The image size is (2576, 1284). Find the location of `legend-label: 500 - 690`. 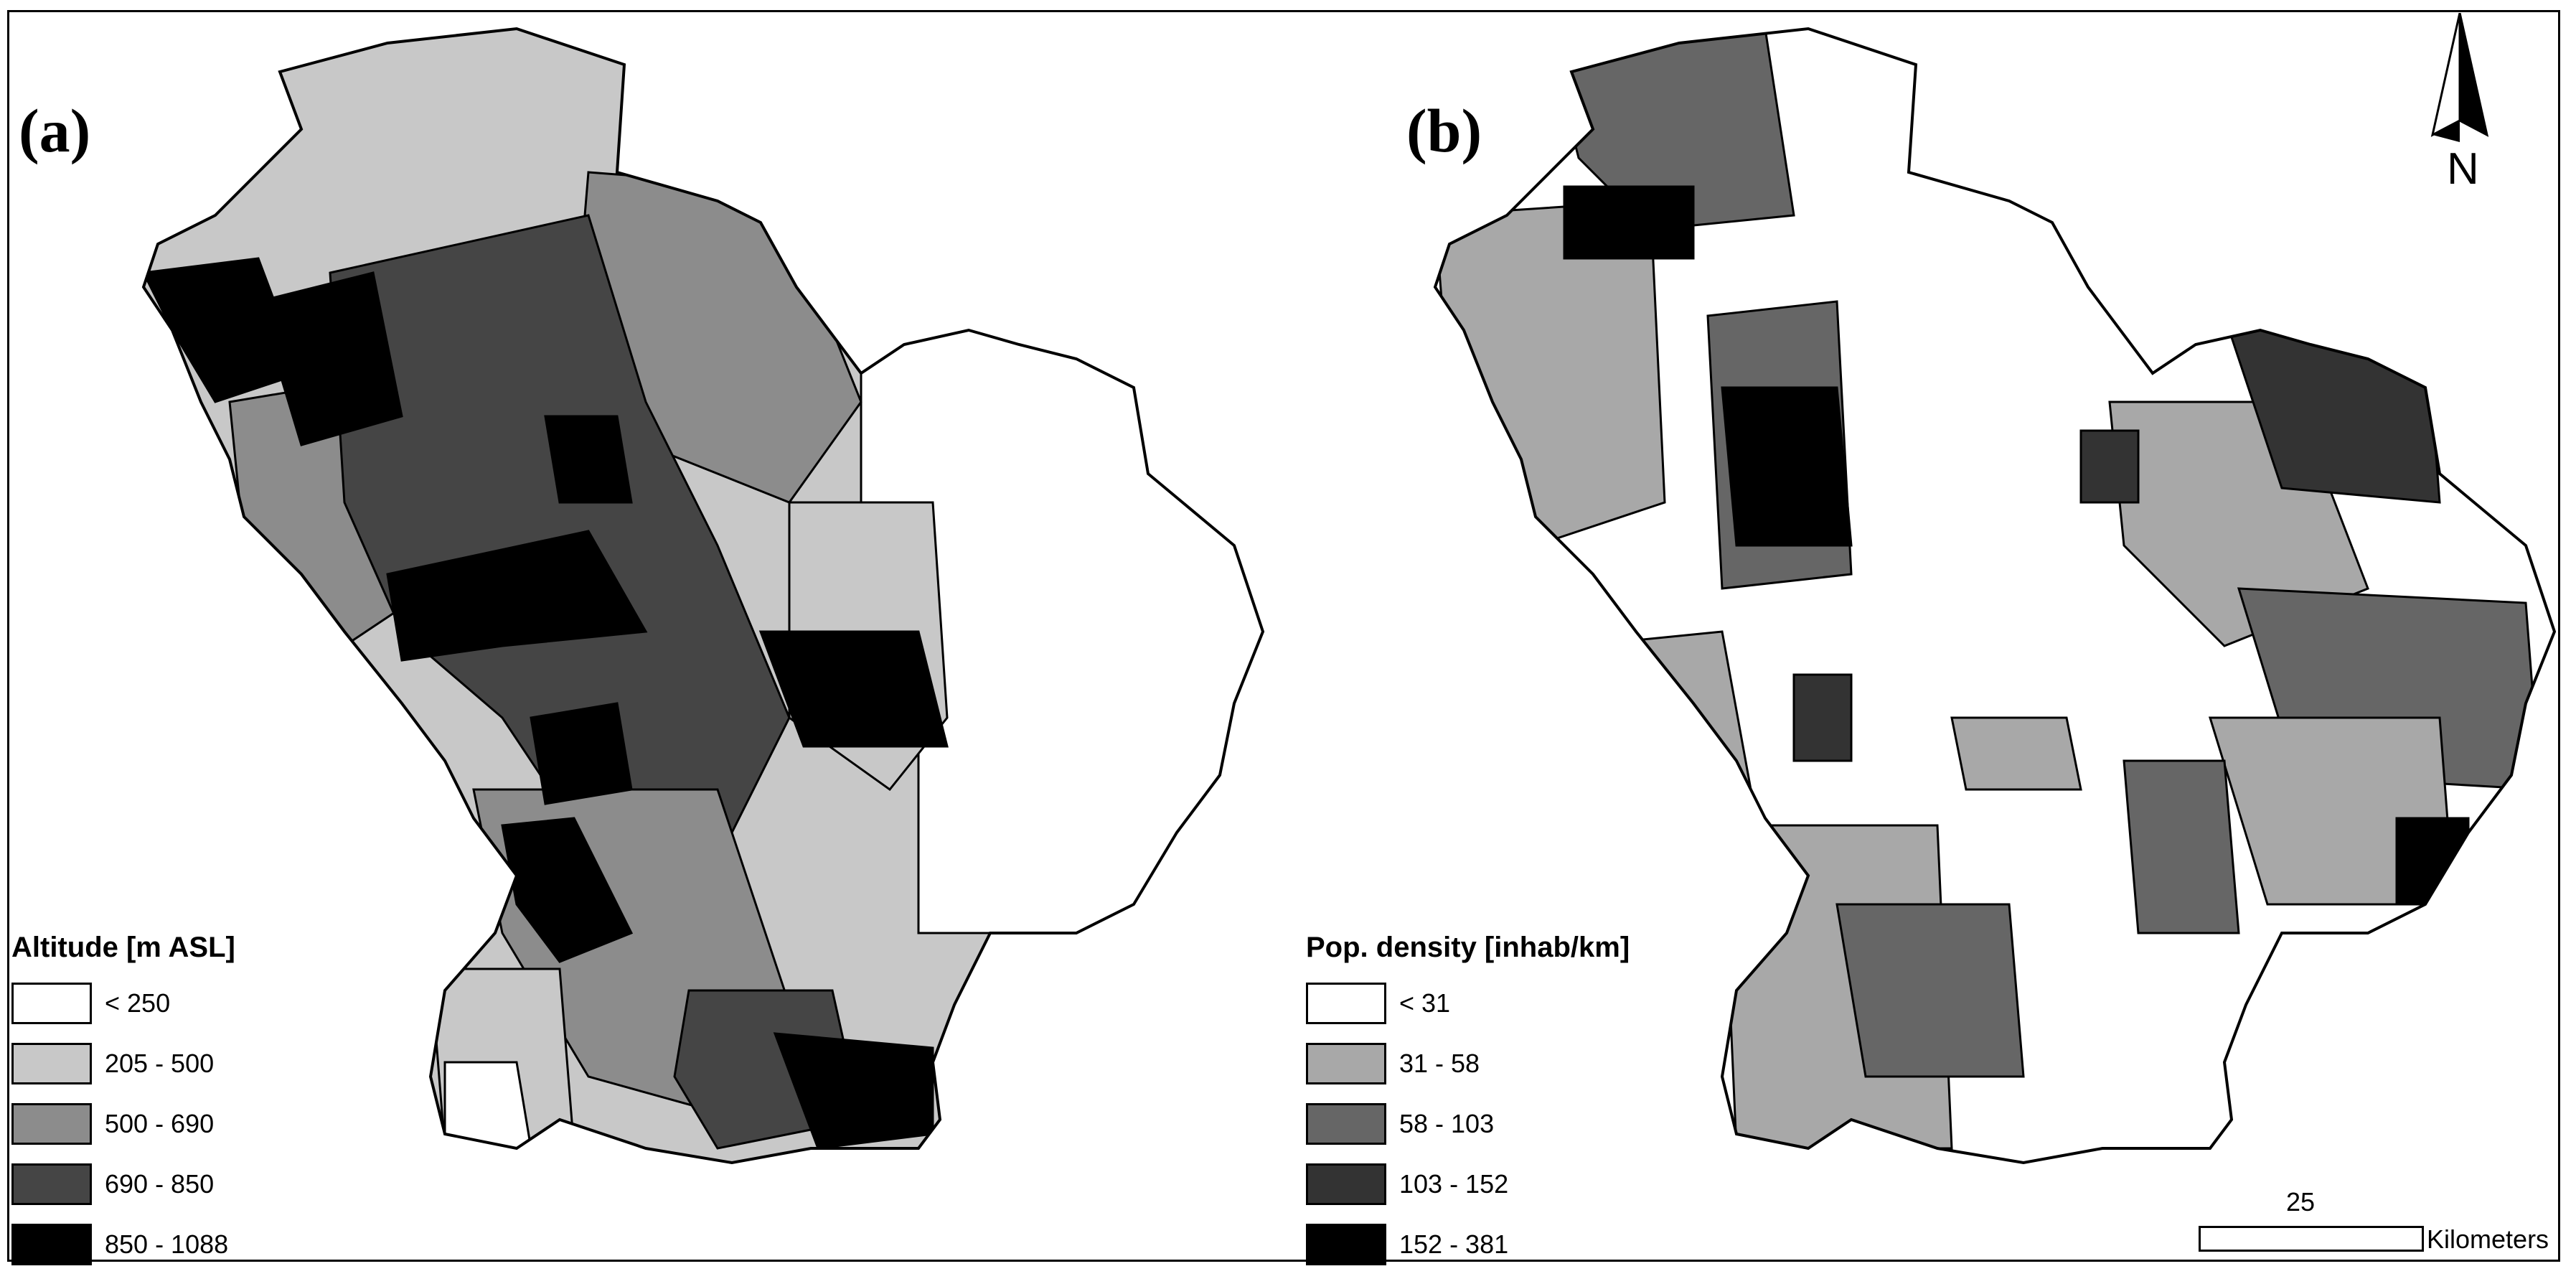

legend-label: 500 - 690 is located at coordinates (160, 1123).